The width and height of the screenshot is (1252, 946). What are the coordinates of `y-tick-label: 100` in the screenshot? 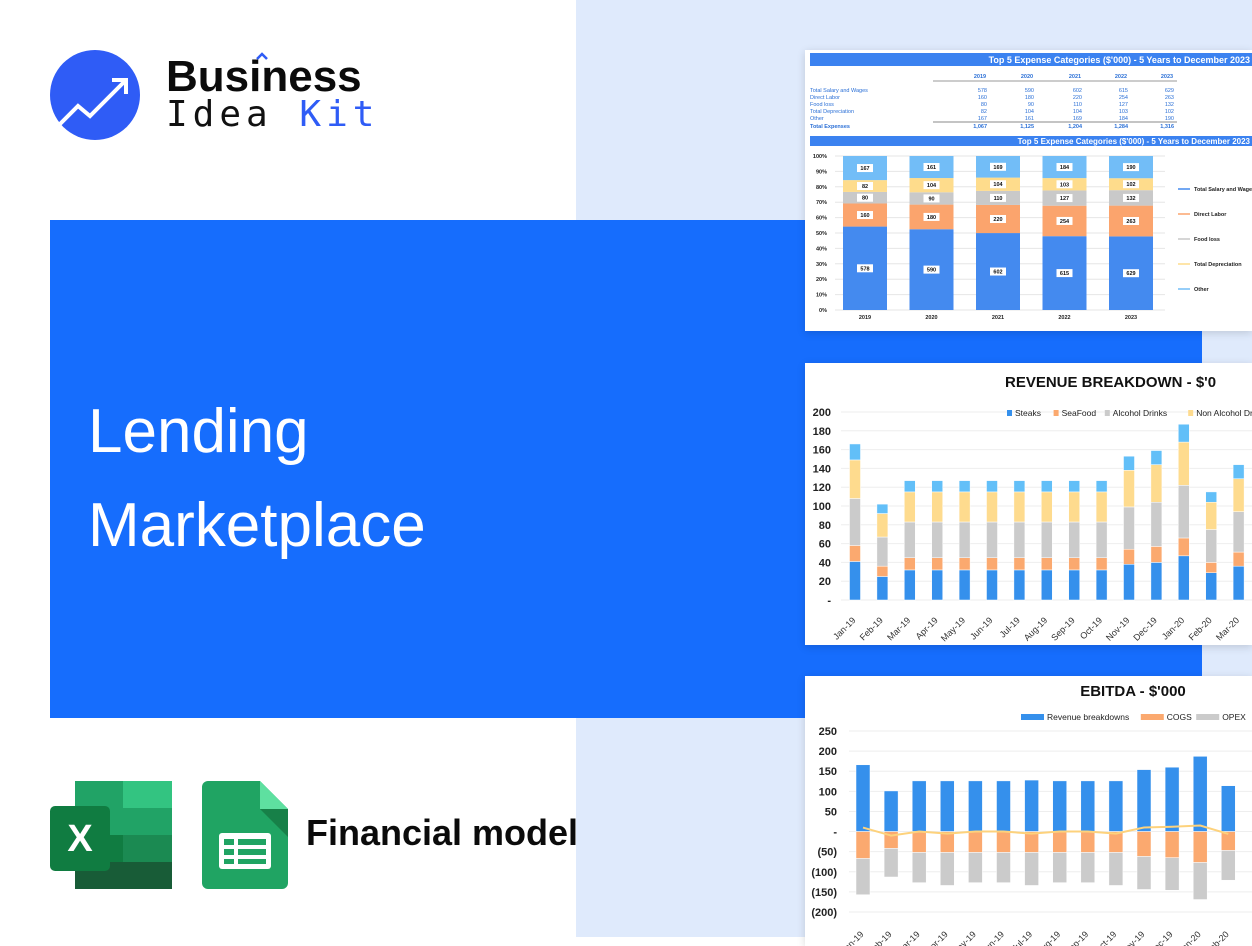 It's located at (828, 792).